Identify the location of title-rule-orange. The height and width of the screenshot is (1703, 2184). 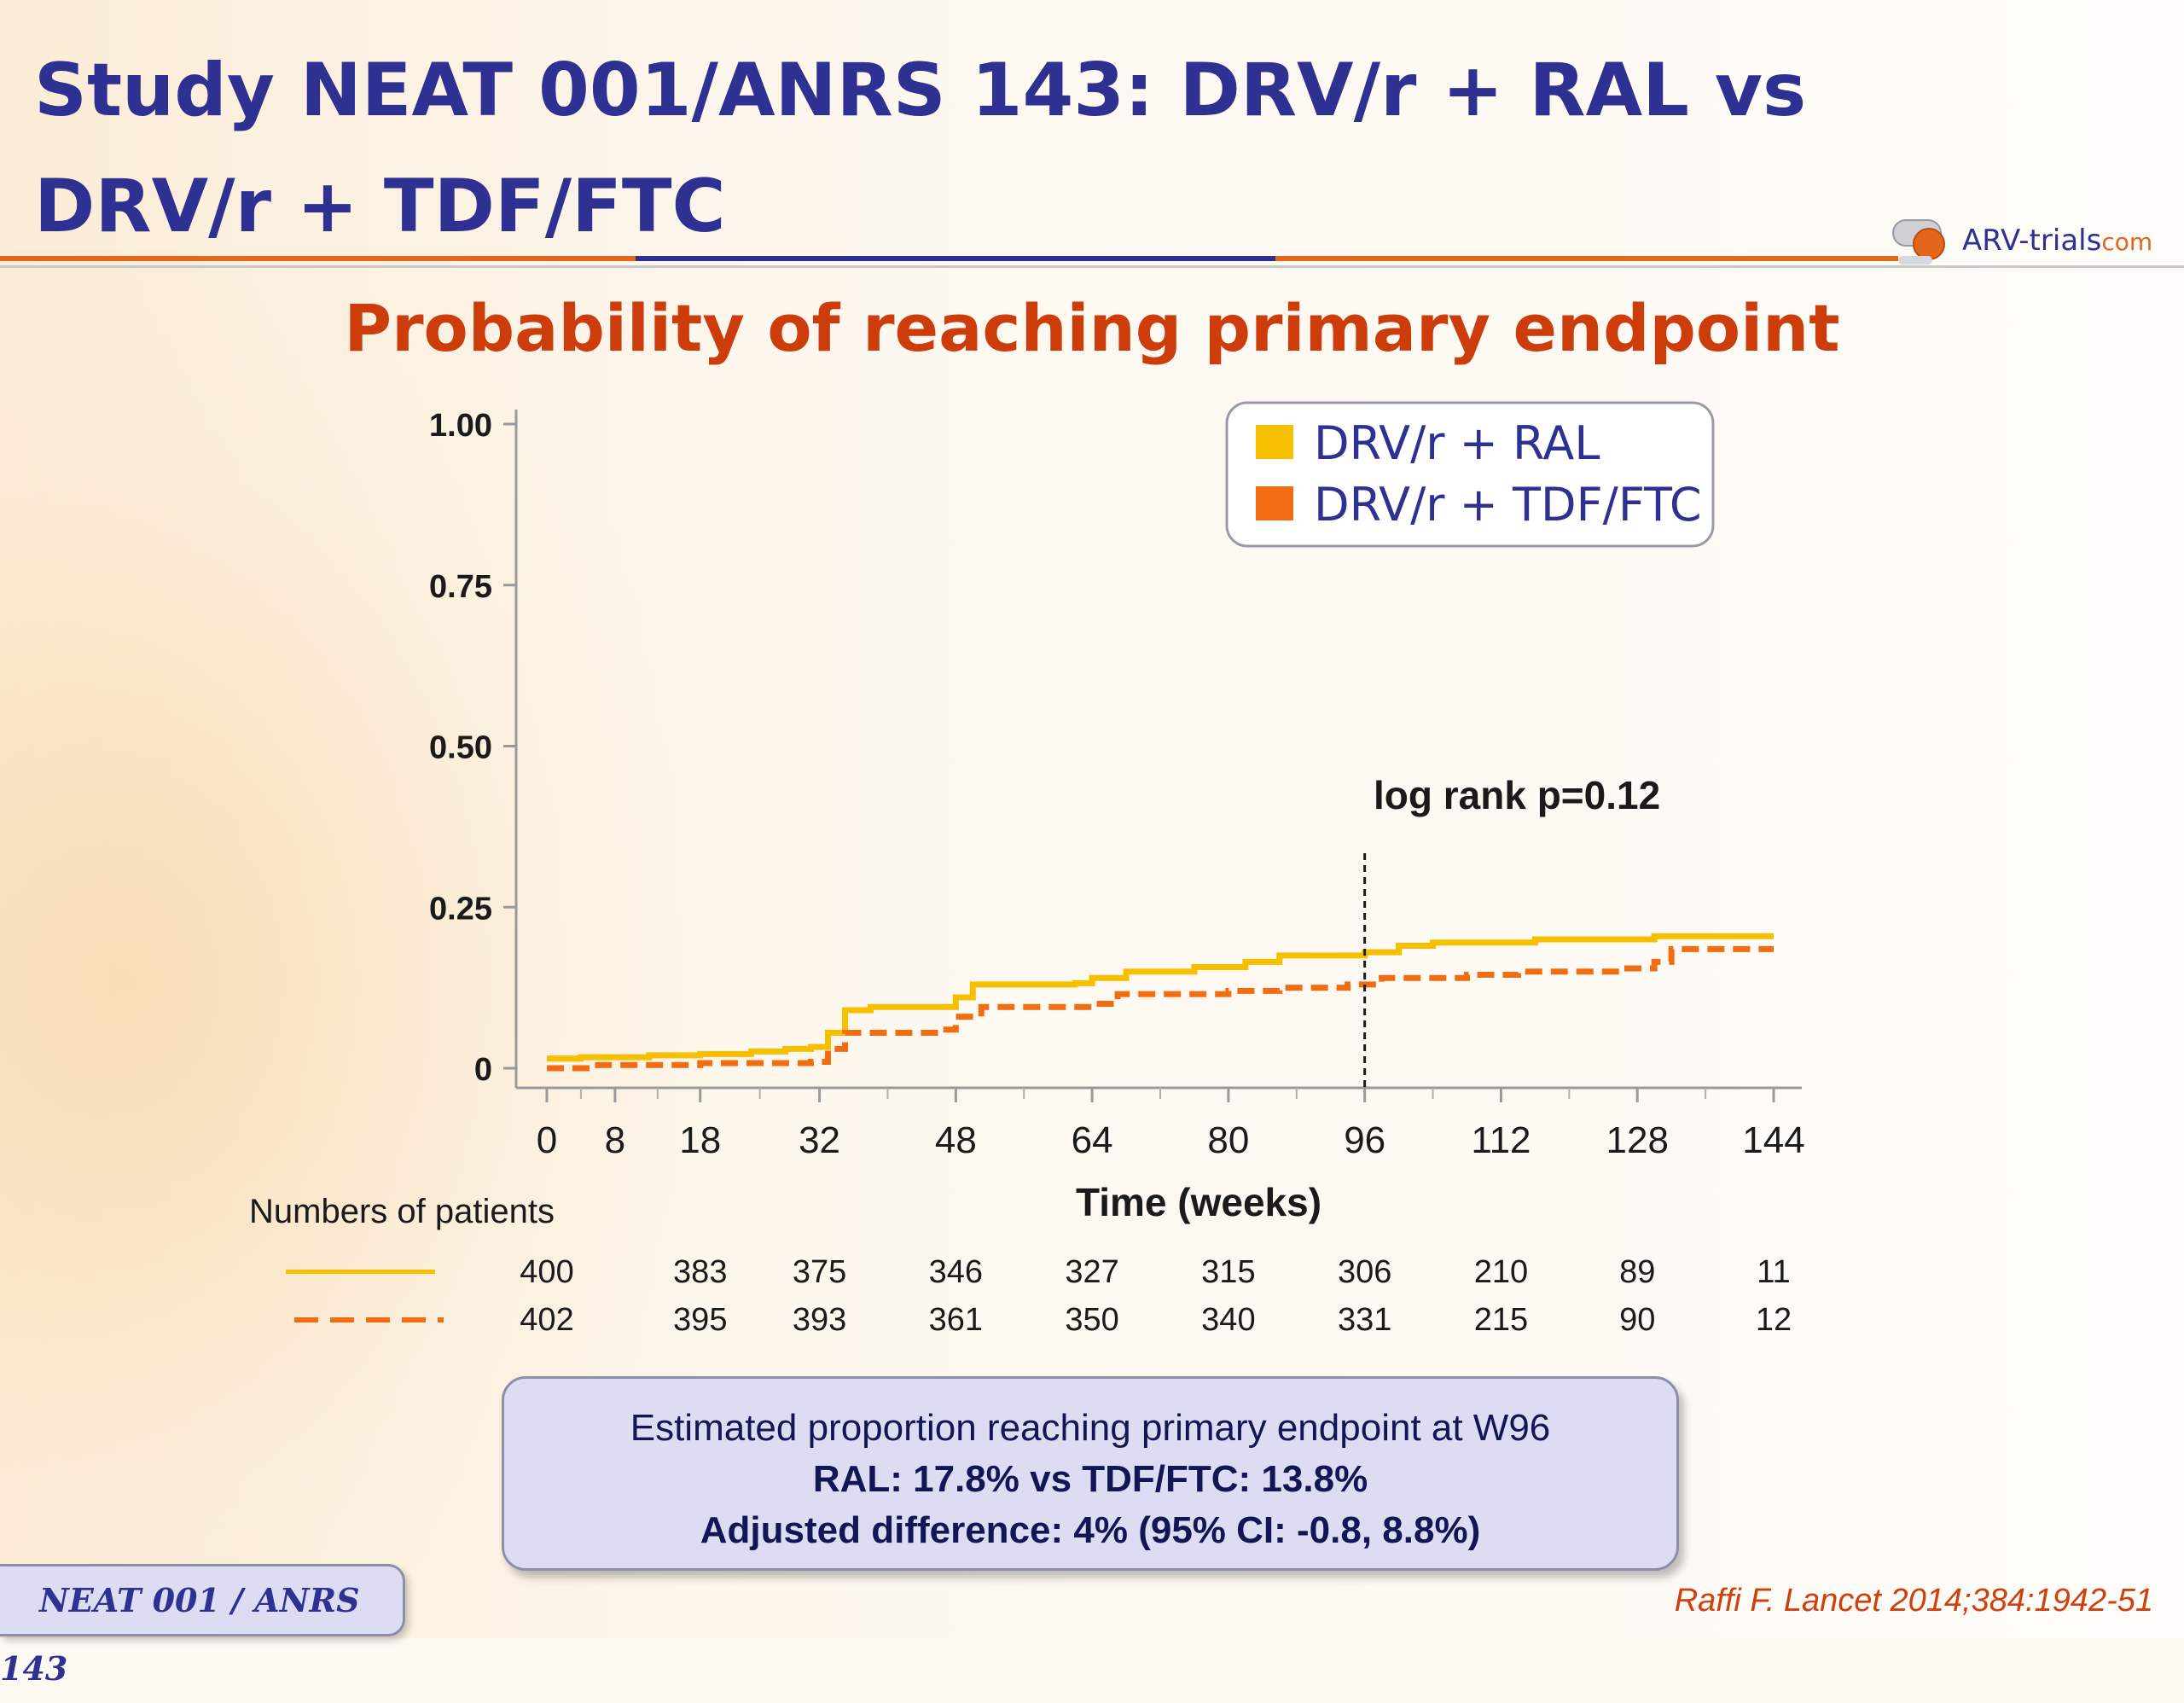
(318, 258).